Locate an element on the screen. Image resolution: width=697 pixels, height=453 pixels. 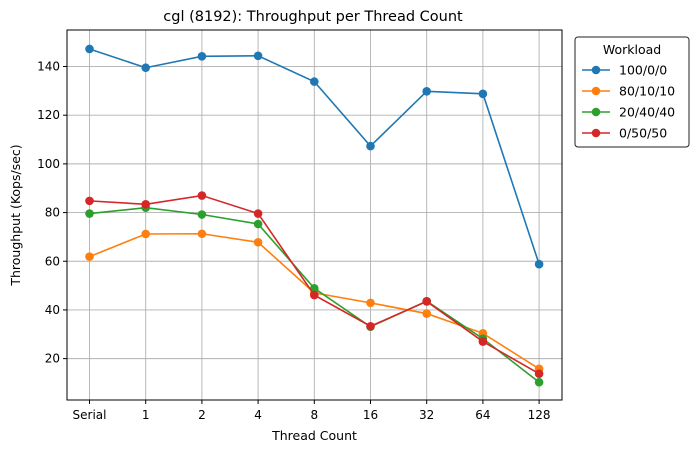
x-tick-label: 64 is located at coordinates (482, 415).